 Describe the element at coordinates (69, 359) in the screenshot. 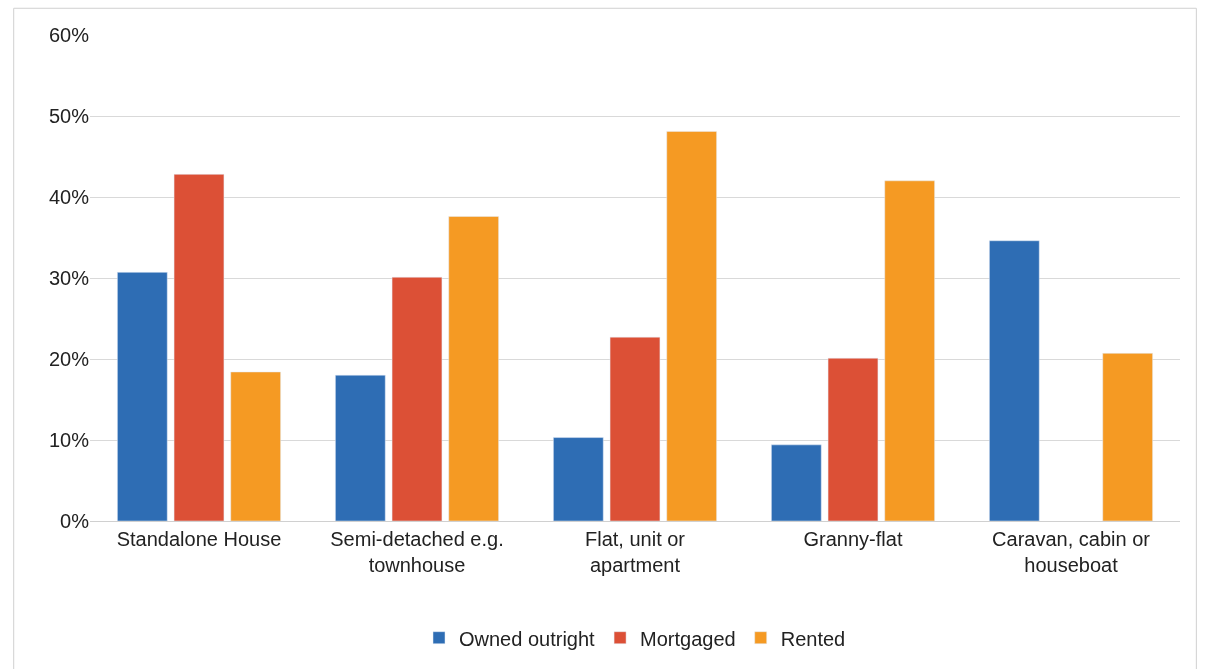

I see `y-tick-label: 20%` at that location.